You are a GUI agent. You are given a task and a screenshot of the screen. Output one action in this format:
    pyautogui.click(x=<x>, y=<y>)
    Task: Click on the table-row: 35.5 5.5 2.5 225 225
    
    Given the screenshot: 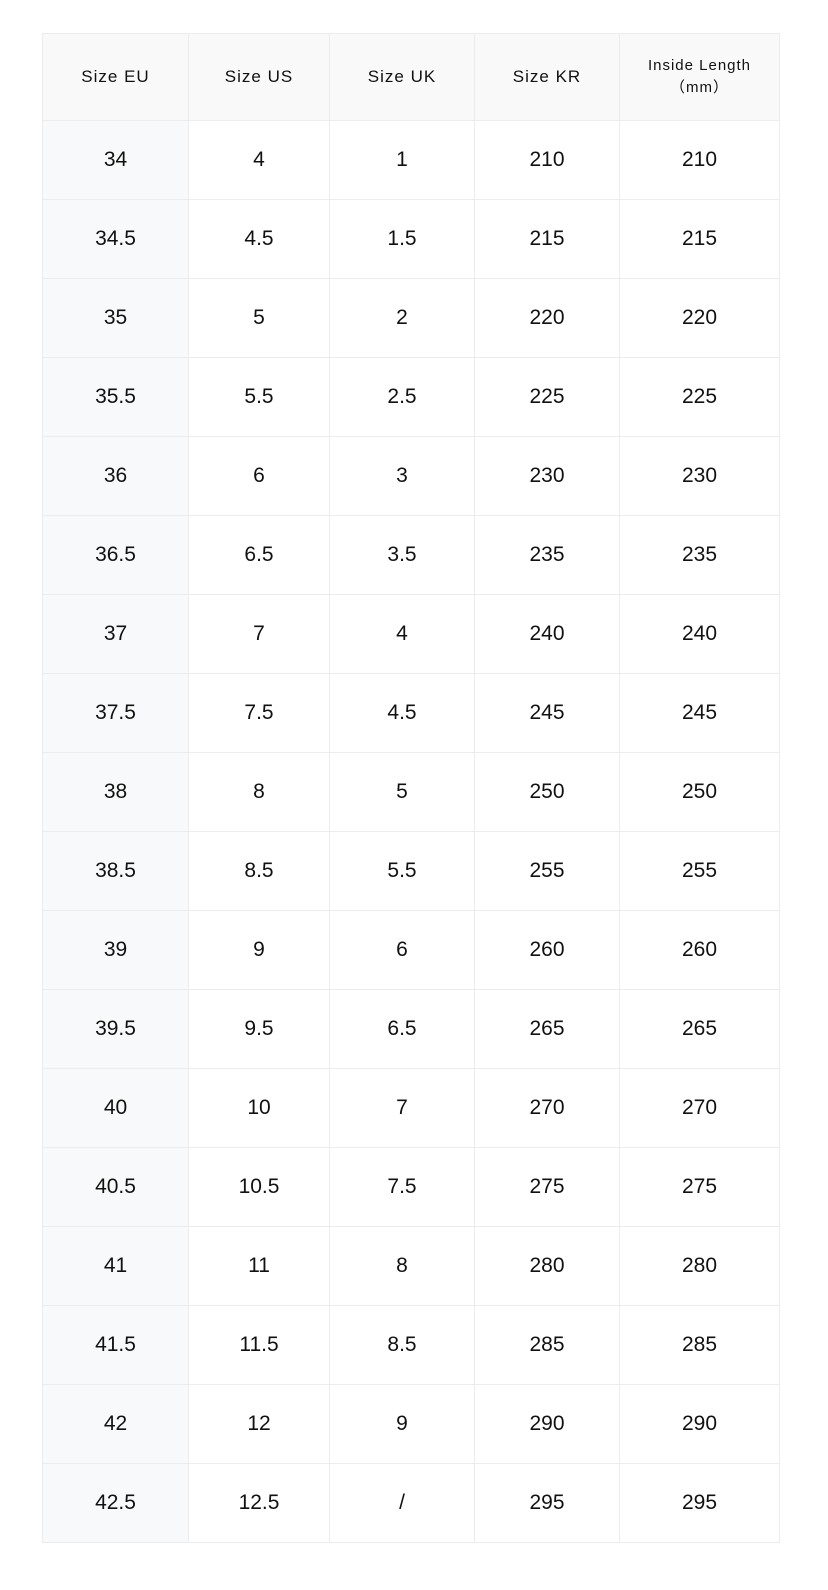 What is the action you would take?
    pyautogui.click(x=411, y=397)
    